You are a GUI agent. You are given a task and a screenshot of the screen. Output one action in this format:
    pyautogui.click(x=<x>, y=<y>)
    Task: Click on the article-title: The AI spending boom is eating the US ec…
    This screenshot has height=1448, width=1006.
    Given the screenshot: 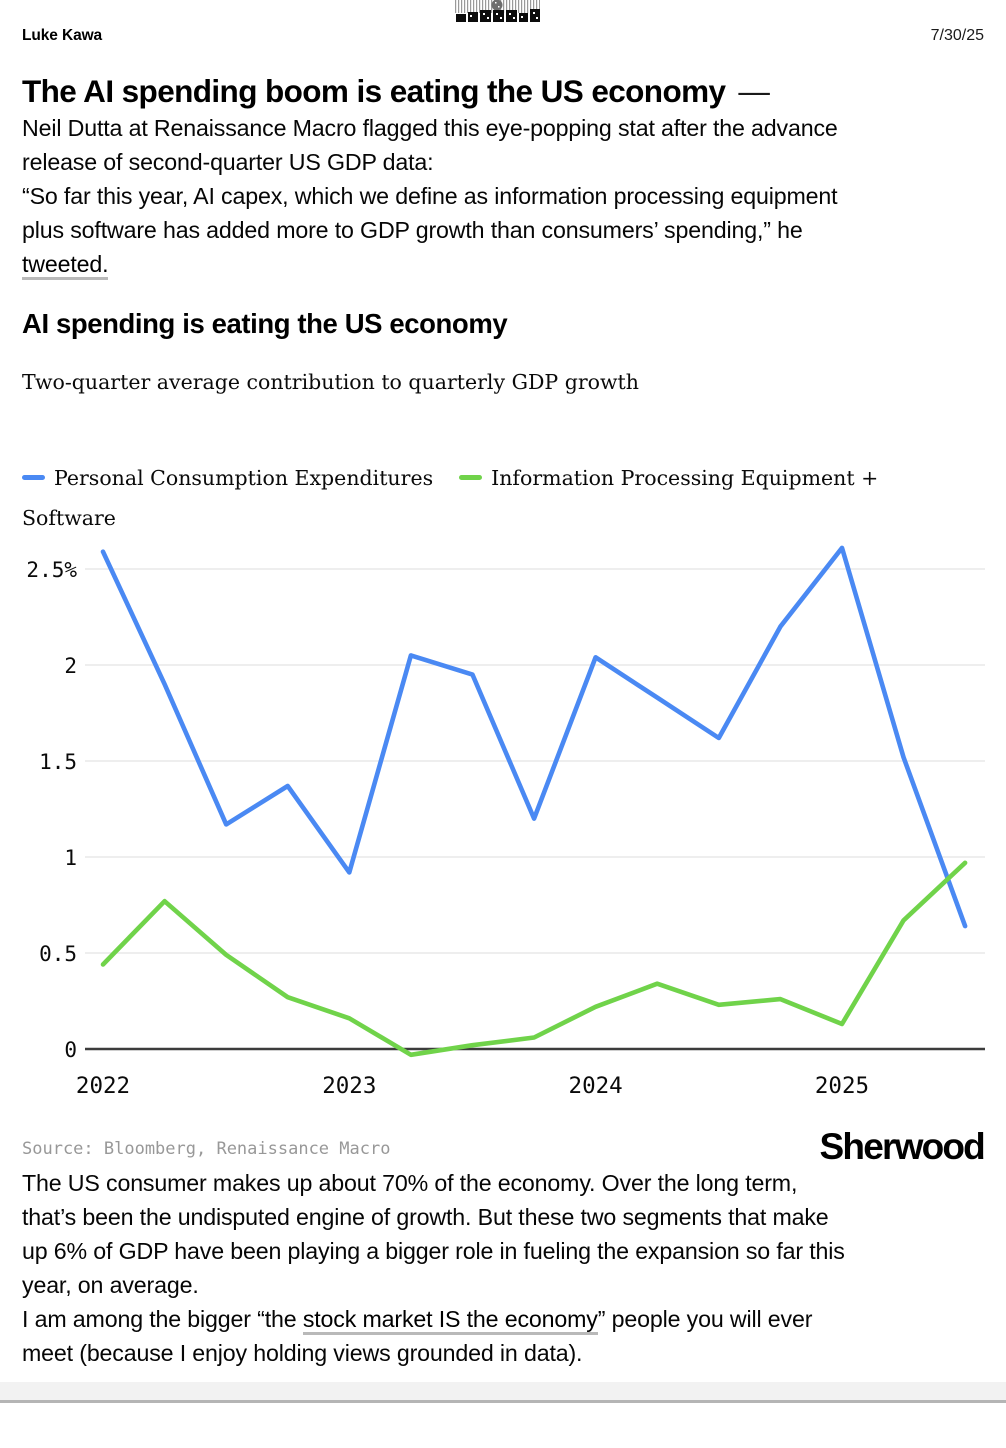 What is the action you would take?
    pyautogui.click(x=503, y=91)
    